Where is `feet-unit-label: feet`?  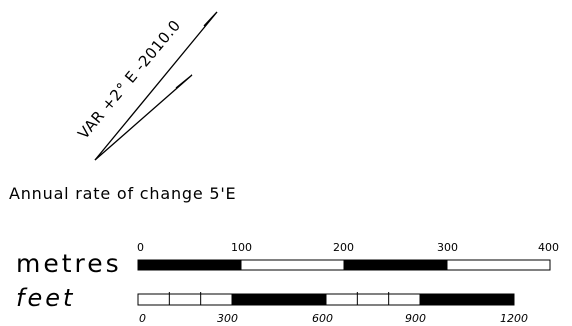 feet-unit-label: feet is located at coordinates (45, 298).